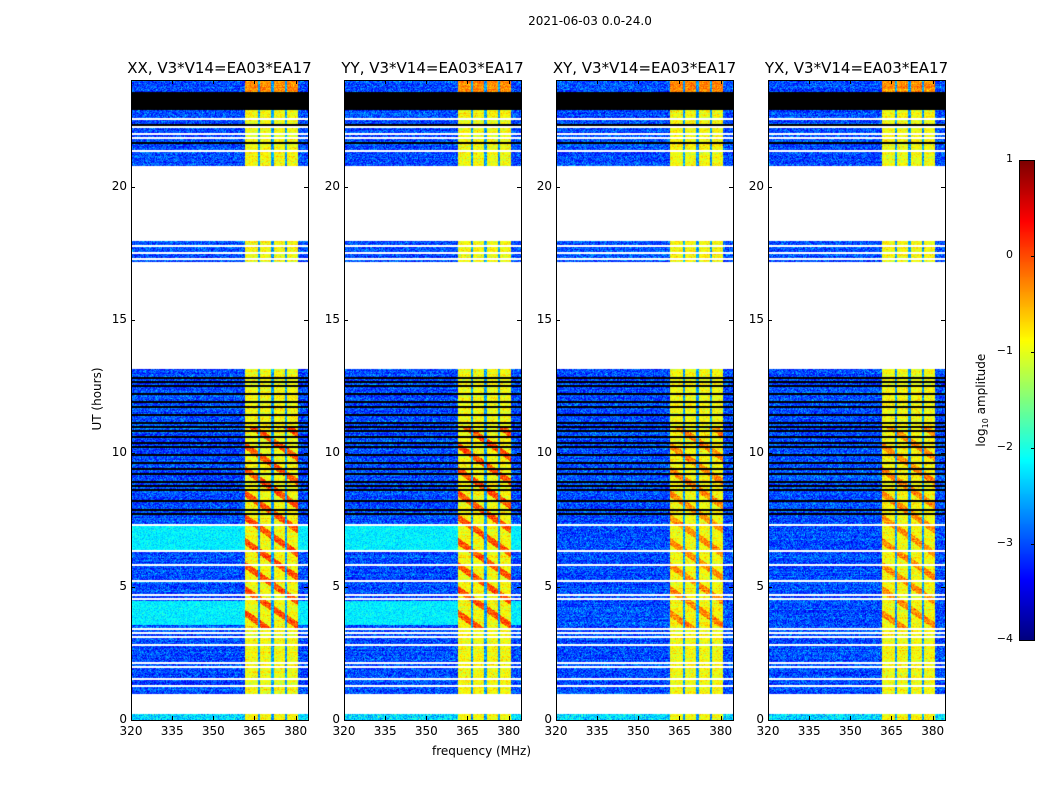 The width and height of the screenshot is (1050, 800). Describe the element at coordinates (1027, 400) in the screenshot. I see `colorbar` at that location.